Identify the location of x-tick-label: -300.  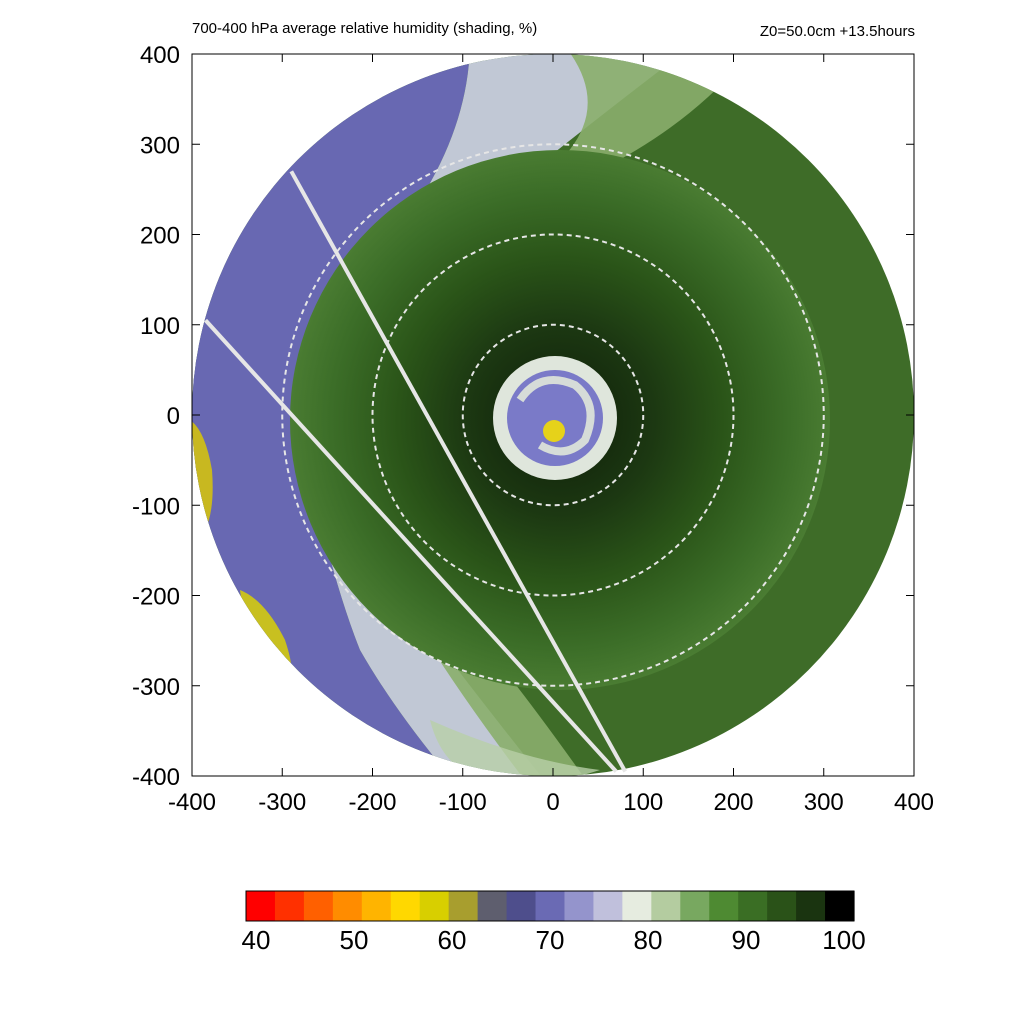
(282, 802).